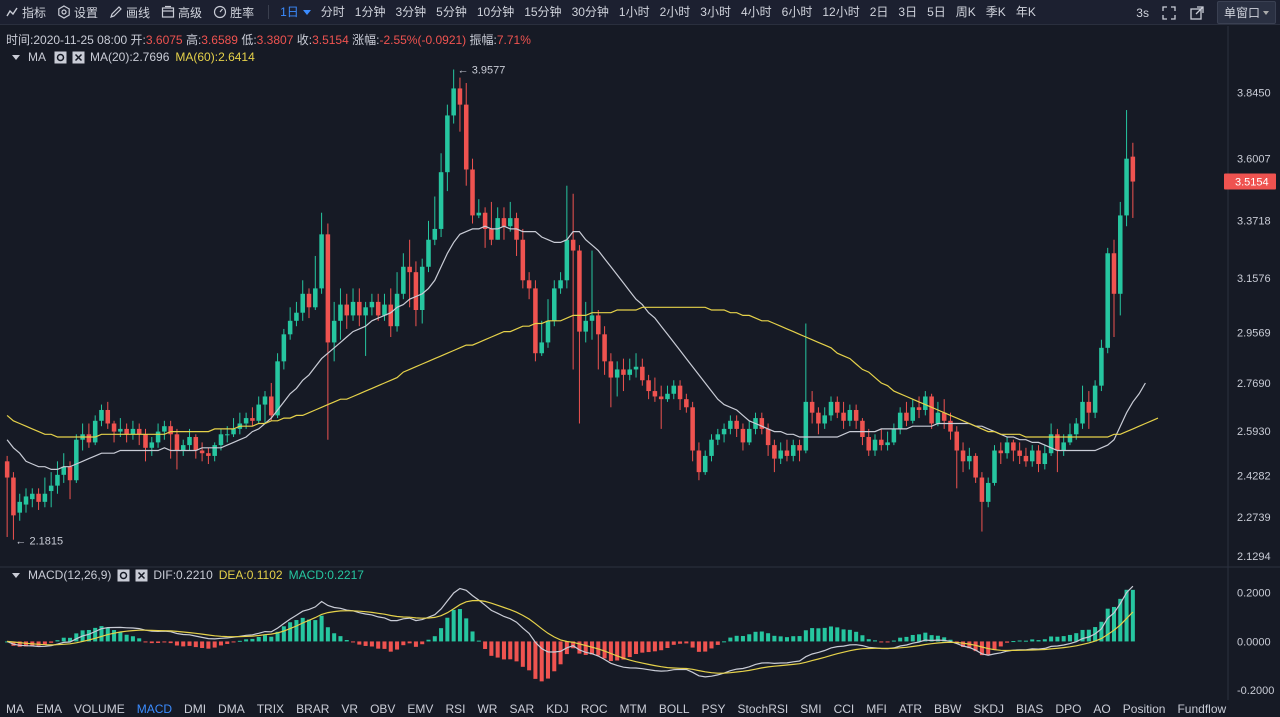 The height and width of the screenshot is (717, 1280). Describe the element at coordinates (231, 708) in the screenshot. I see `tab-dma: DMA` at that location.